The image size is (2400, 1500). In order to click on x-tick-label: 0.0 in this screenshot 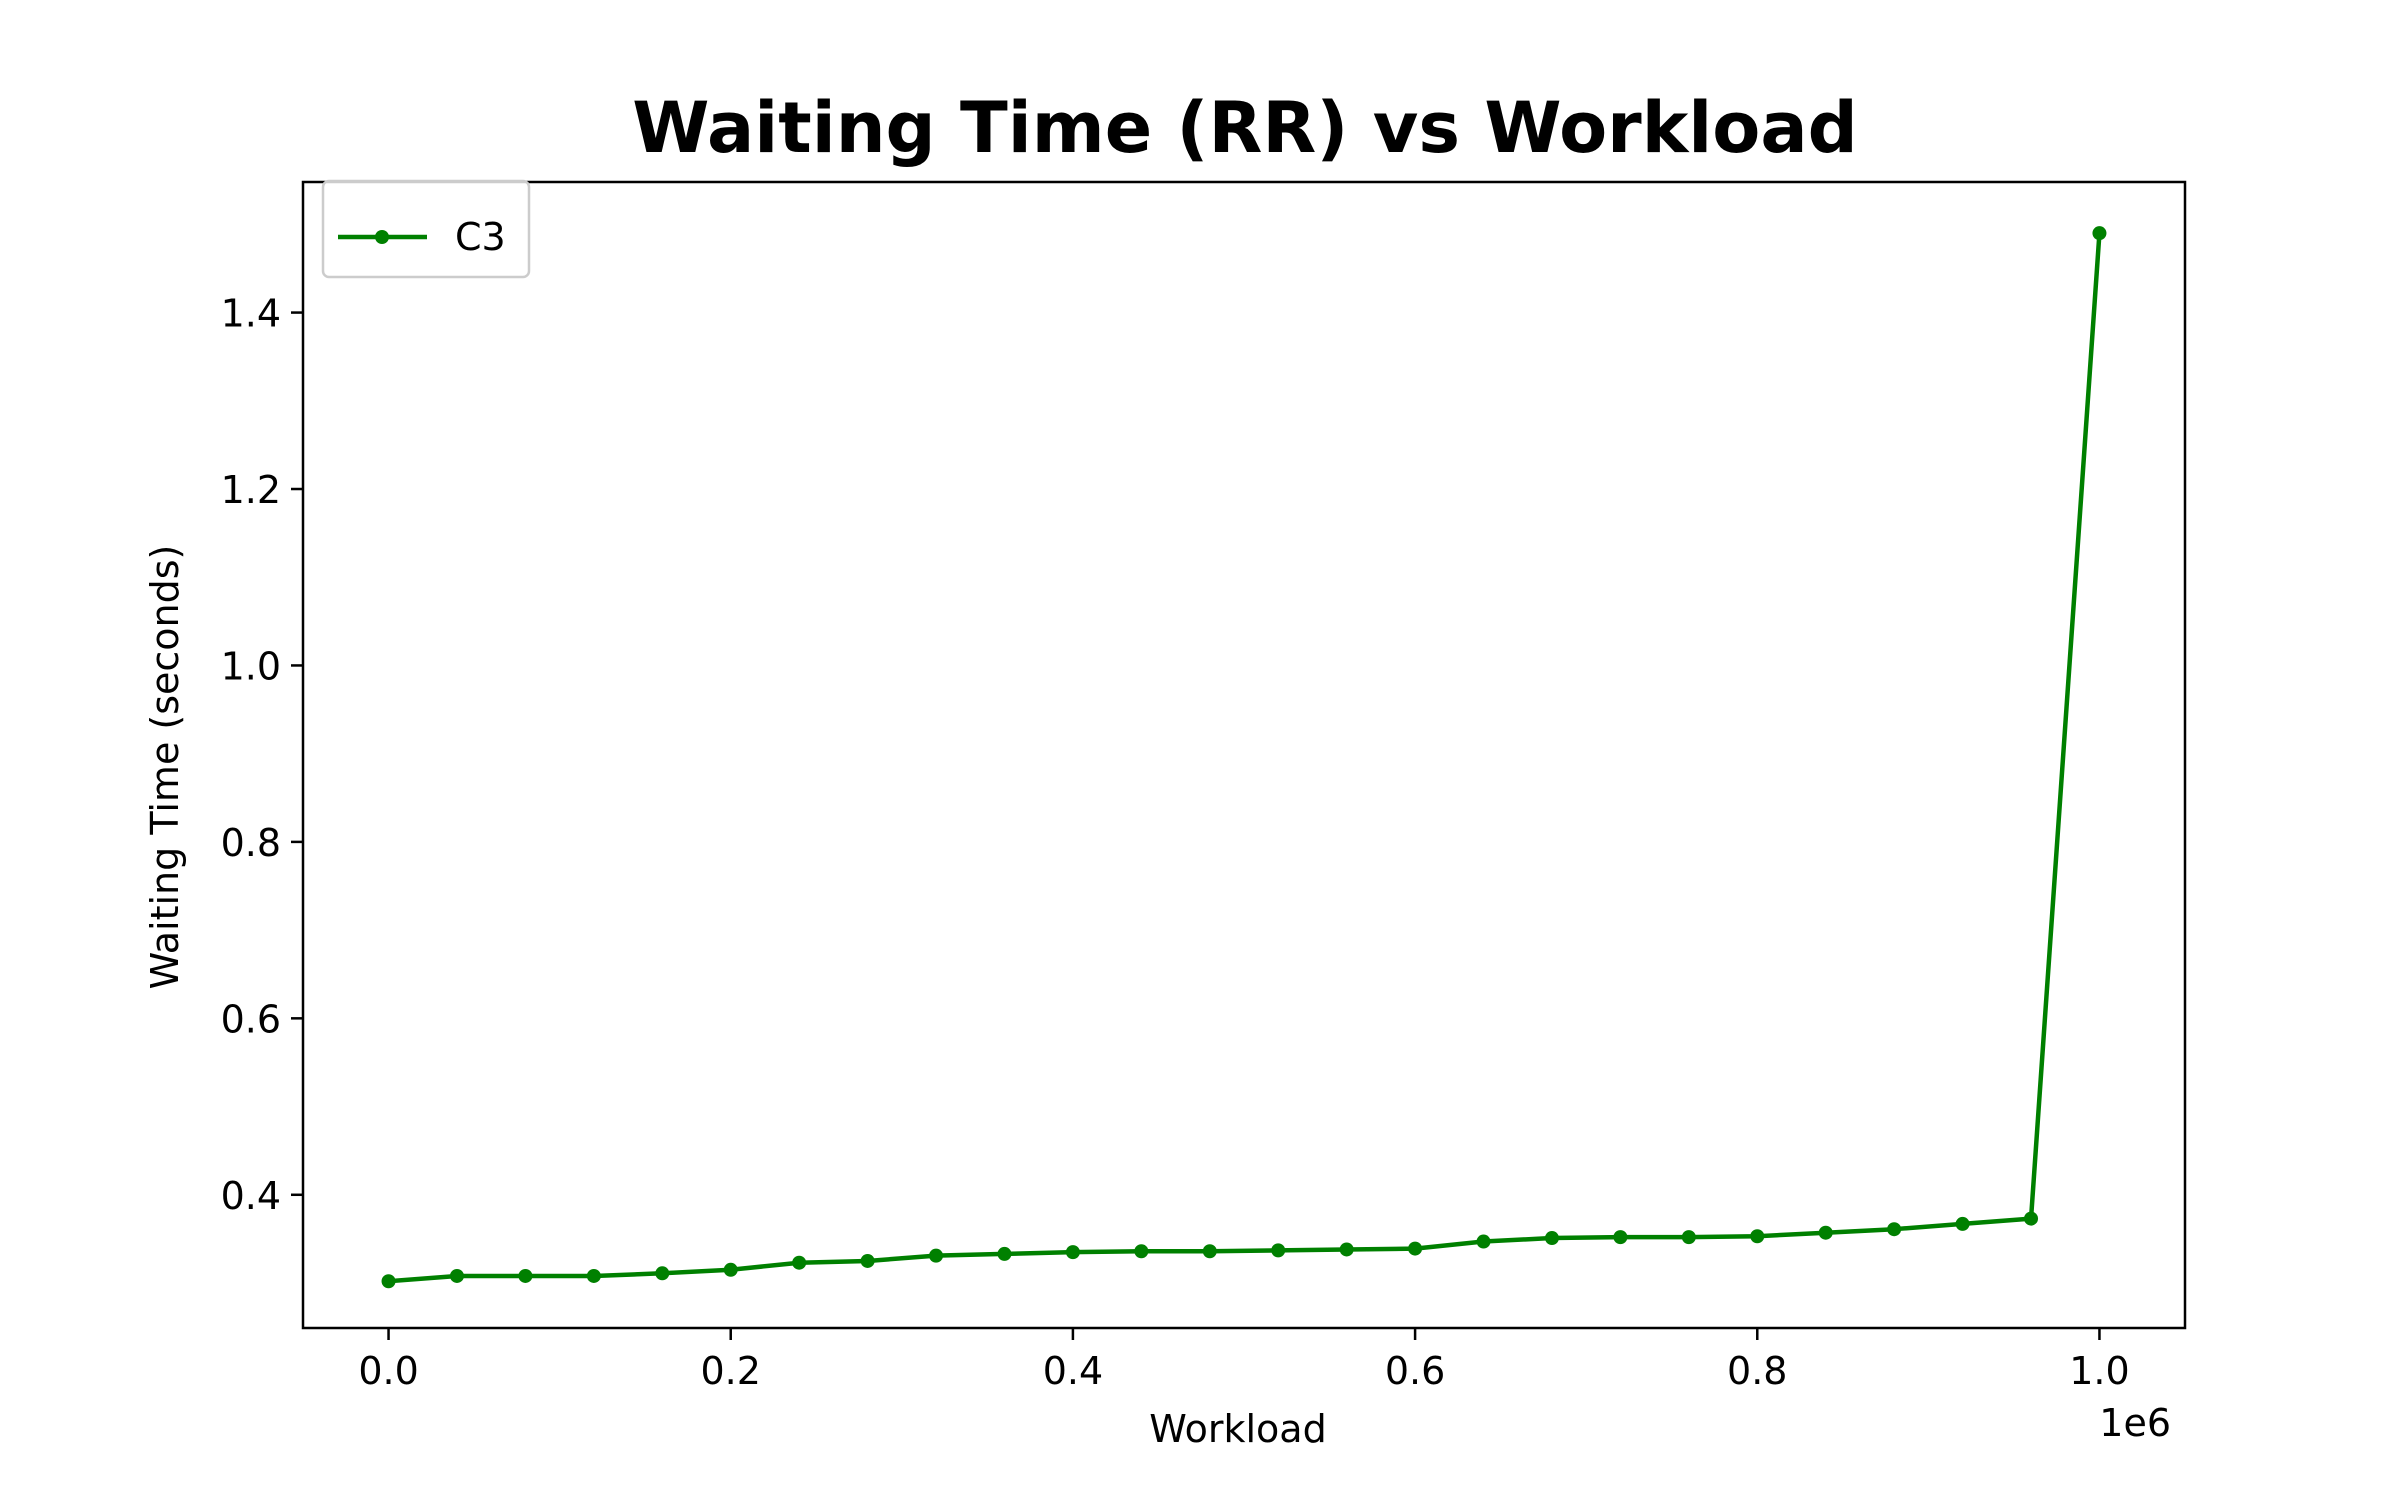, I will do `click(388, 1371)`.